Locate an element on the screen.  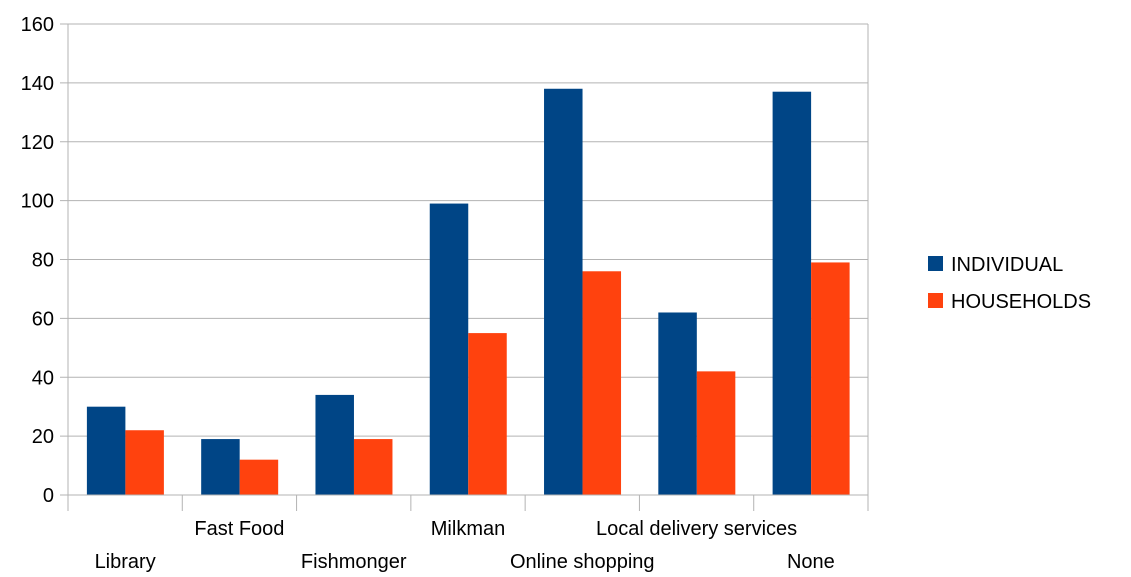
y-tick-label: 20 is located at coordinates (43, 437).